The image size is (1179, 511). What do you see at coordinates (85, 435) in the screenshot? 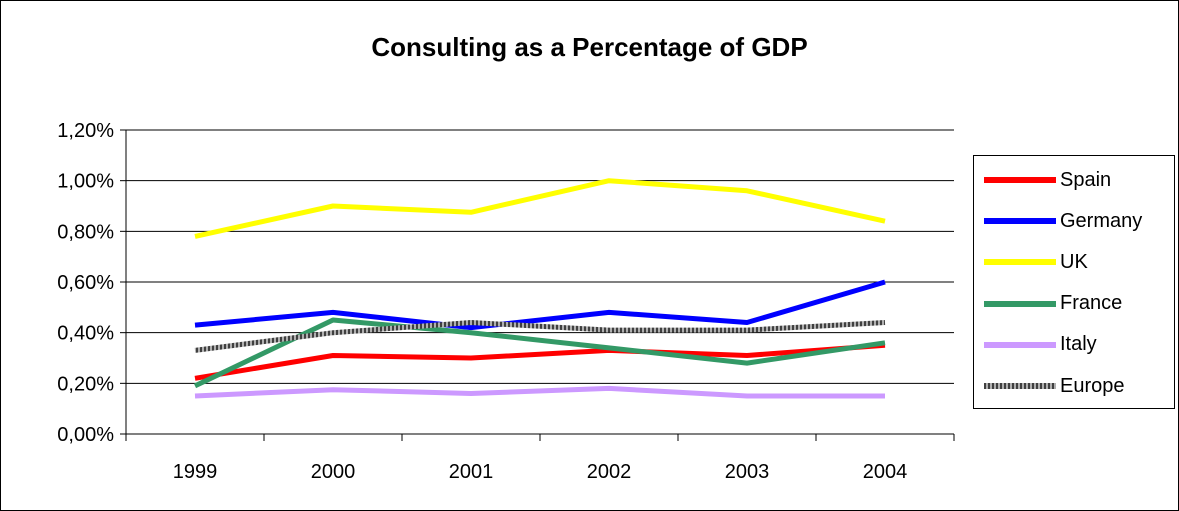
I see `y-tick-label: 0,00%` at bounding box center [85, 435].